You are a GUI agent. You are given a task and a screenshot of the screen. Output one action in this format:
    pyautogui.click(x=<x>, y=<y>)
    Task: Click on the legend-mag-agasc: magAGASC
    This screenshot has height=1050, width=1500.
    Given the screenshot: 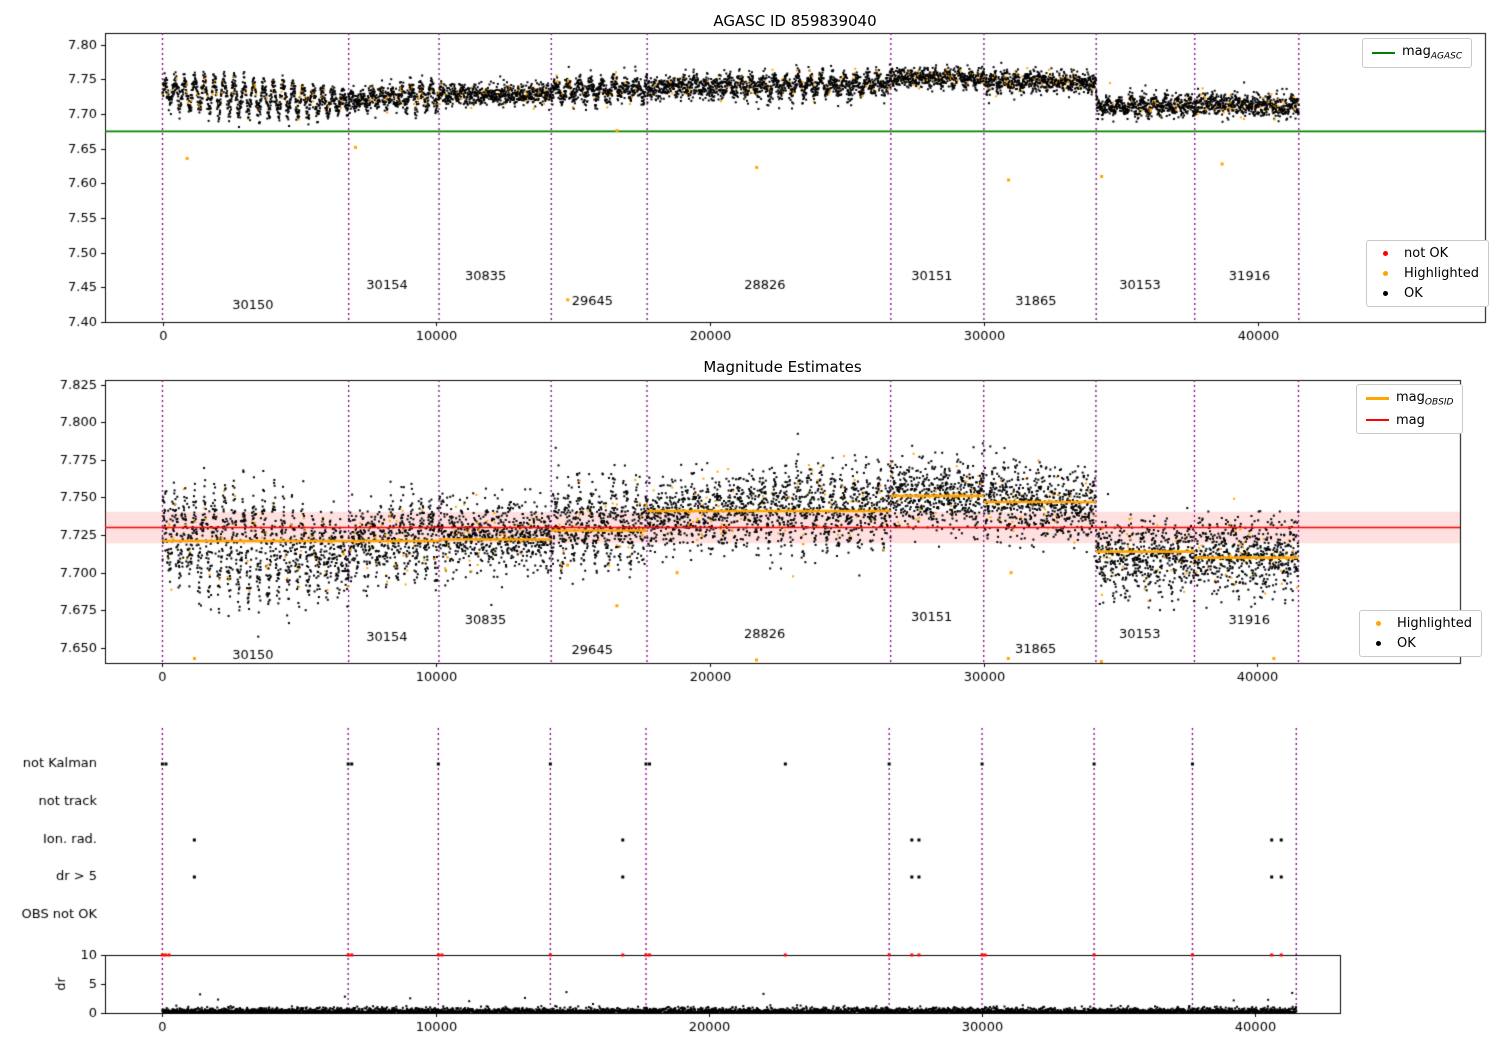 What is the action you would take?
    pyautogui.click(x=1417, y=53)
    